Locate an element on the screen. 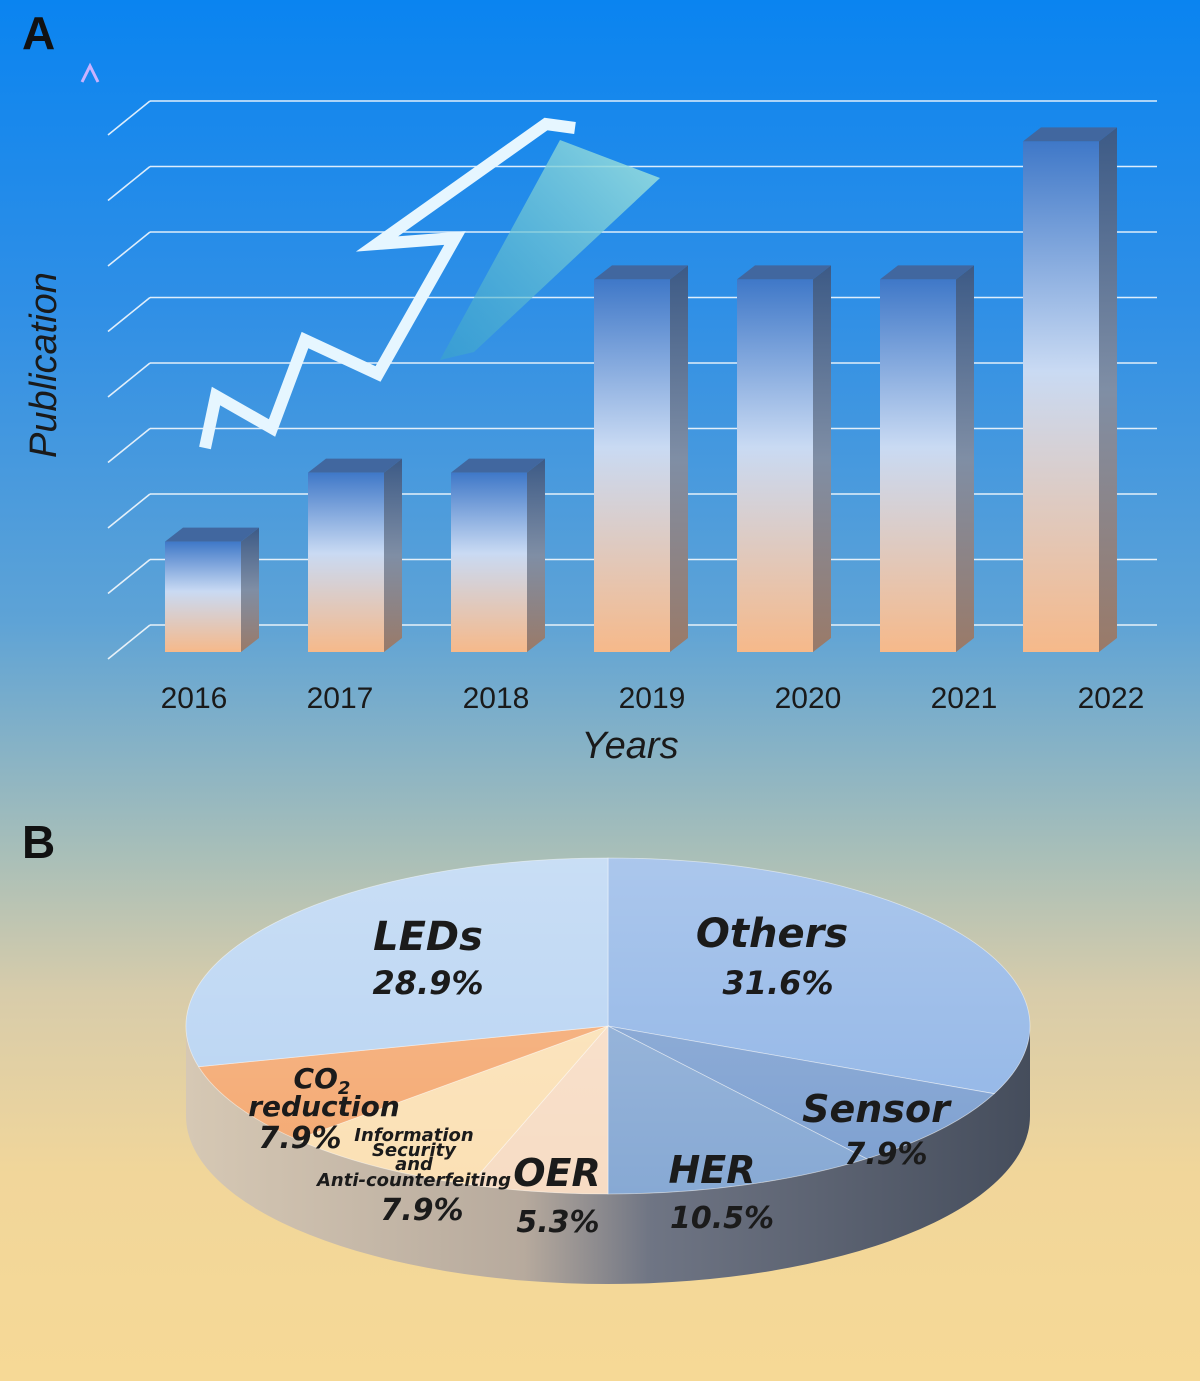  bar-2016 is located at coordinates (212, 589).